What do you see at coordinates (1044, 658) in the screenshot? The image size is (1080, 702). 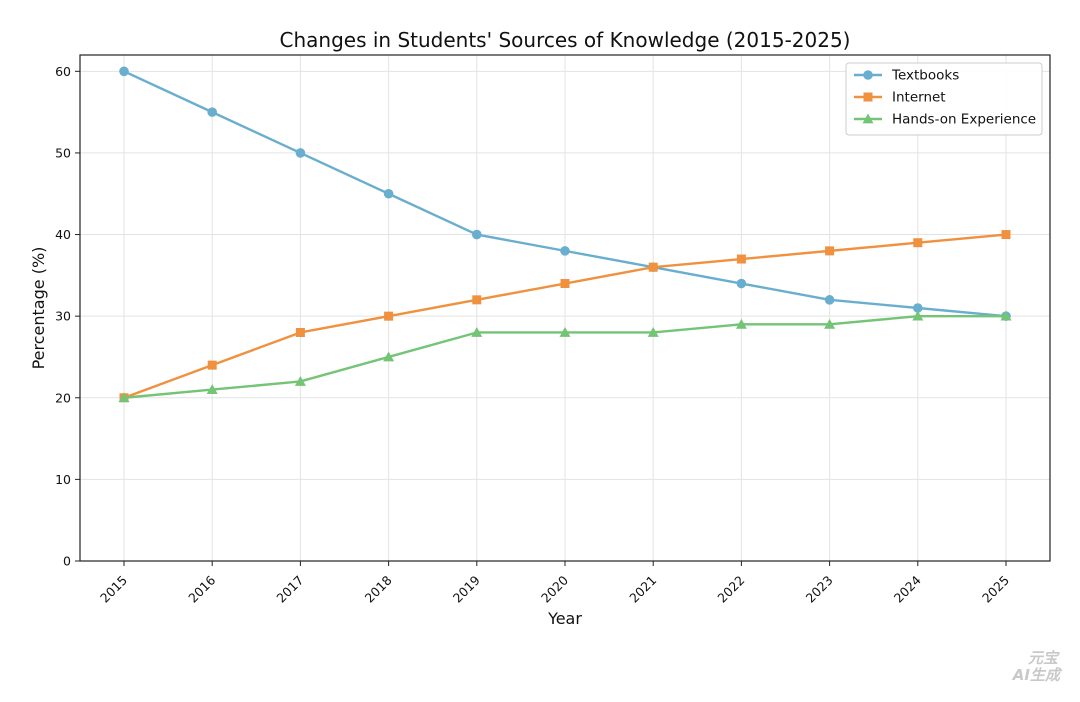 I see `watermark-line1: 元宝` at bounding box center [1044, 658].